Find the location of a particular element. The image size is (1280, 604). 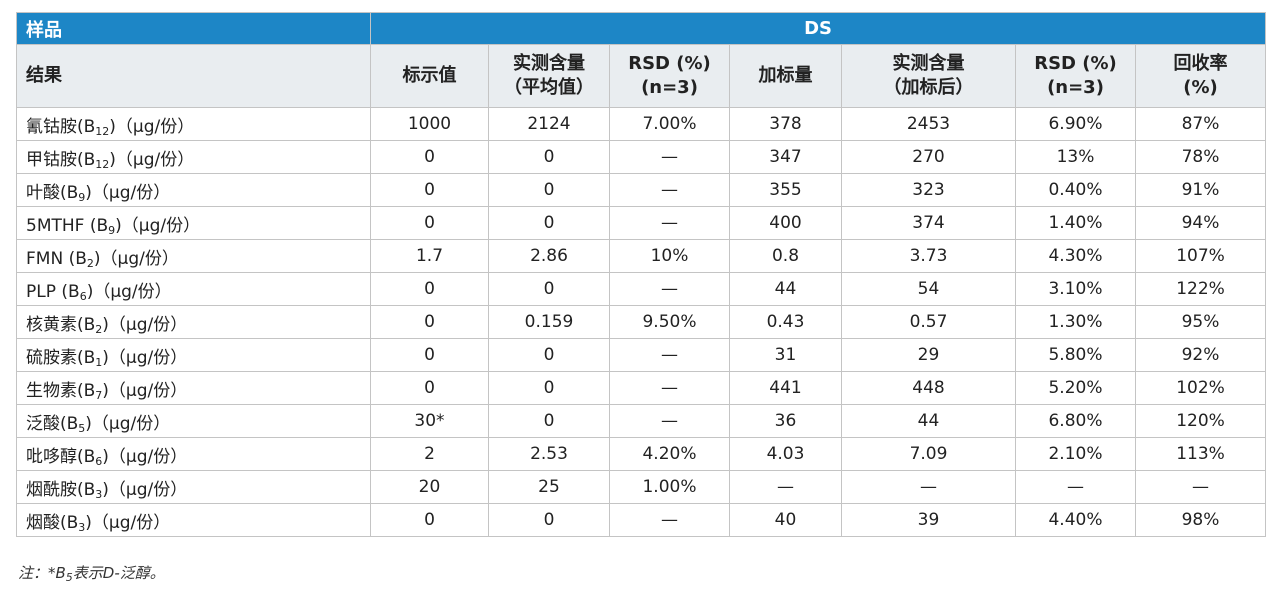

footnote-suffix: 表示D-泛醇。 is located at coordinates (118, 573).